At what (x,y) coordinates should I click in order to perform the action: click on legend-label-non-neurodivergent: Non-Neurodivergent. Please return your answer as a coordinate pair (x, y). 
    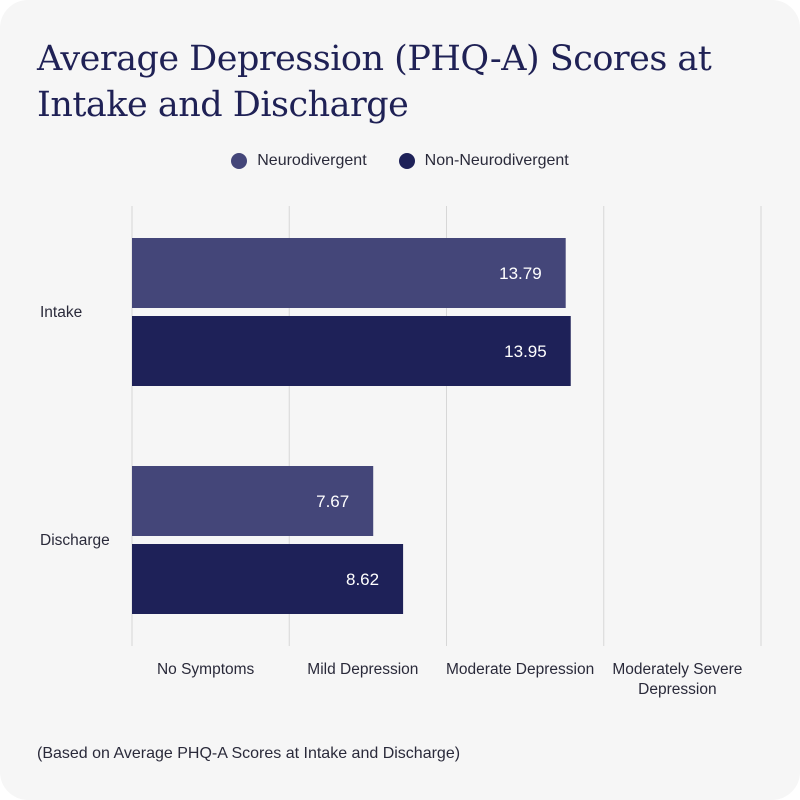
    Looking at the image, I should click on (496, 160).